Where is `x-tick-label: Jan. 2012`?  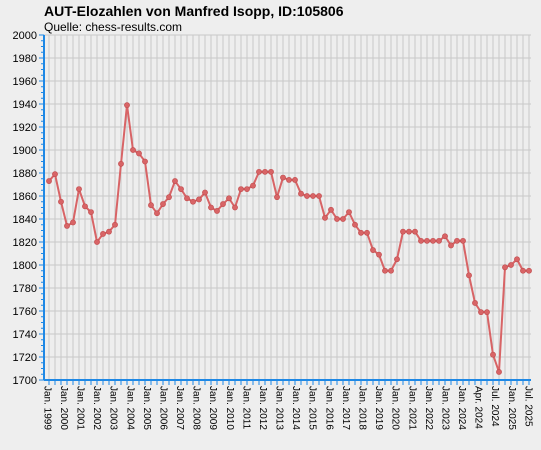
x-tick-label: Jan. 2012 is located at coordinates (262, 408).